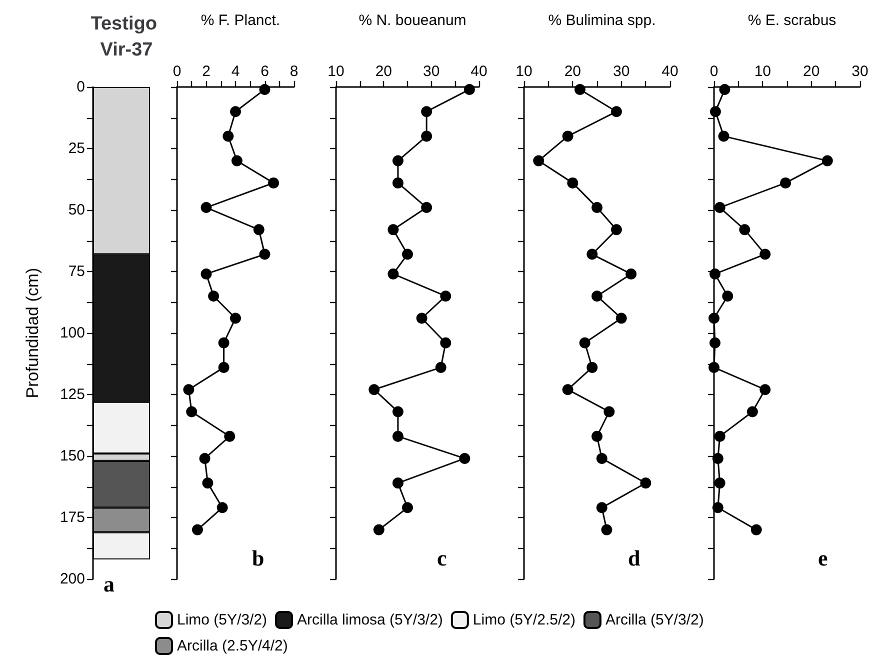 The height and width of the screenshot is (672, 872). What do you see at coordinates (72, 333) in the screenshot?
I see `y-tick-label: 100` at bounding box center [72, 333].